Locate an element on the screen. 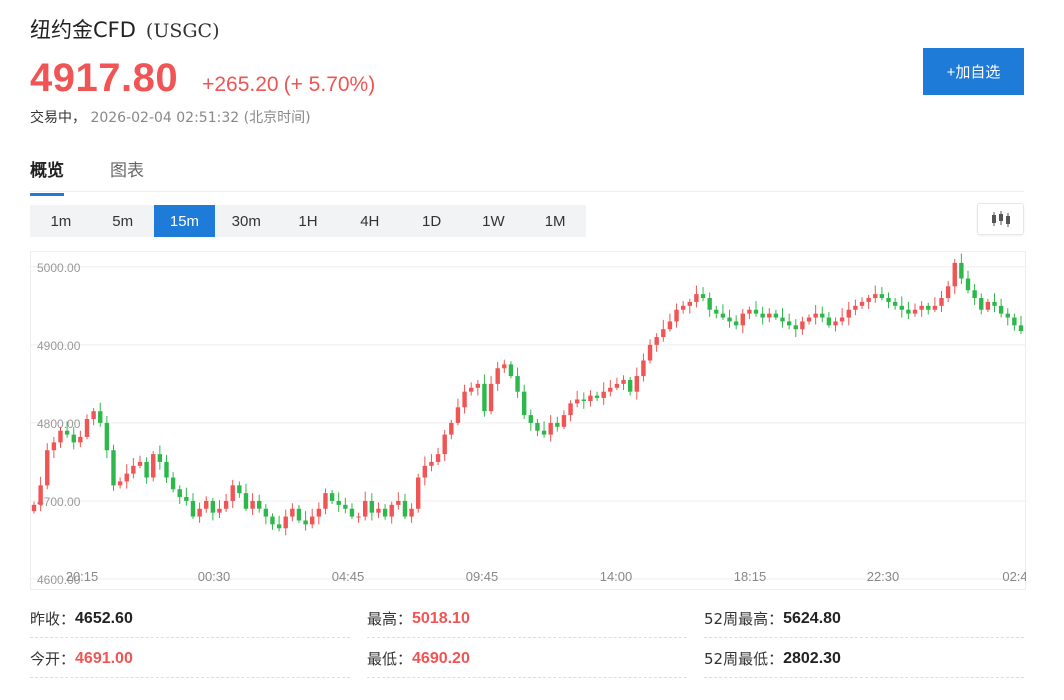  interval-4h: 4H is located at coordinates (370, 221).